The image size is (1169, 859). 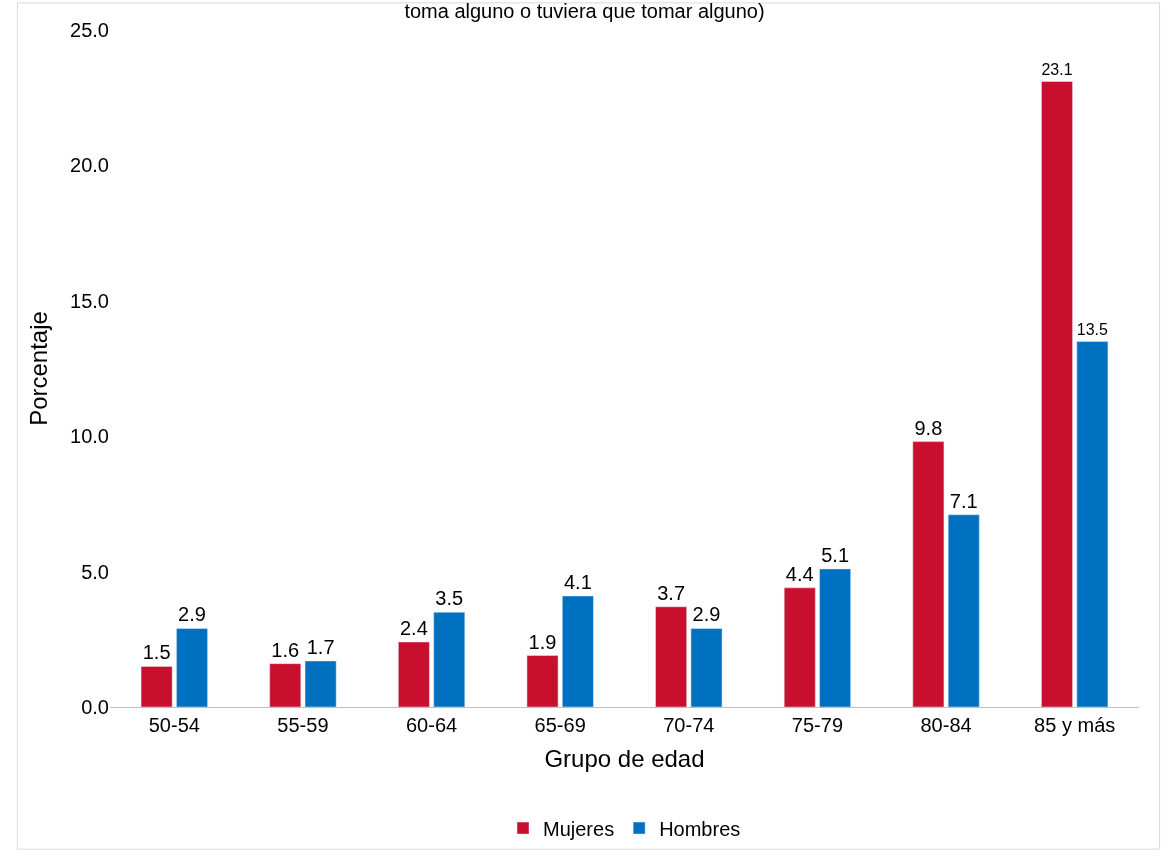 I want to click on chart-title: toma alguno o tuviera que tomar alguno), so click(x=584, y=11).